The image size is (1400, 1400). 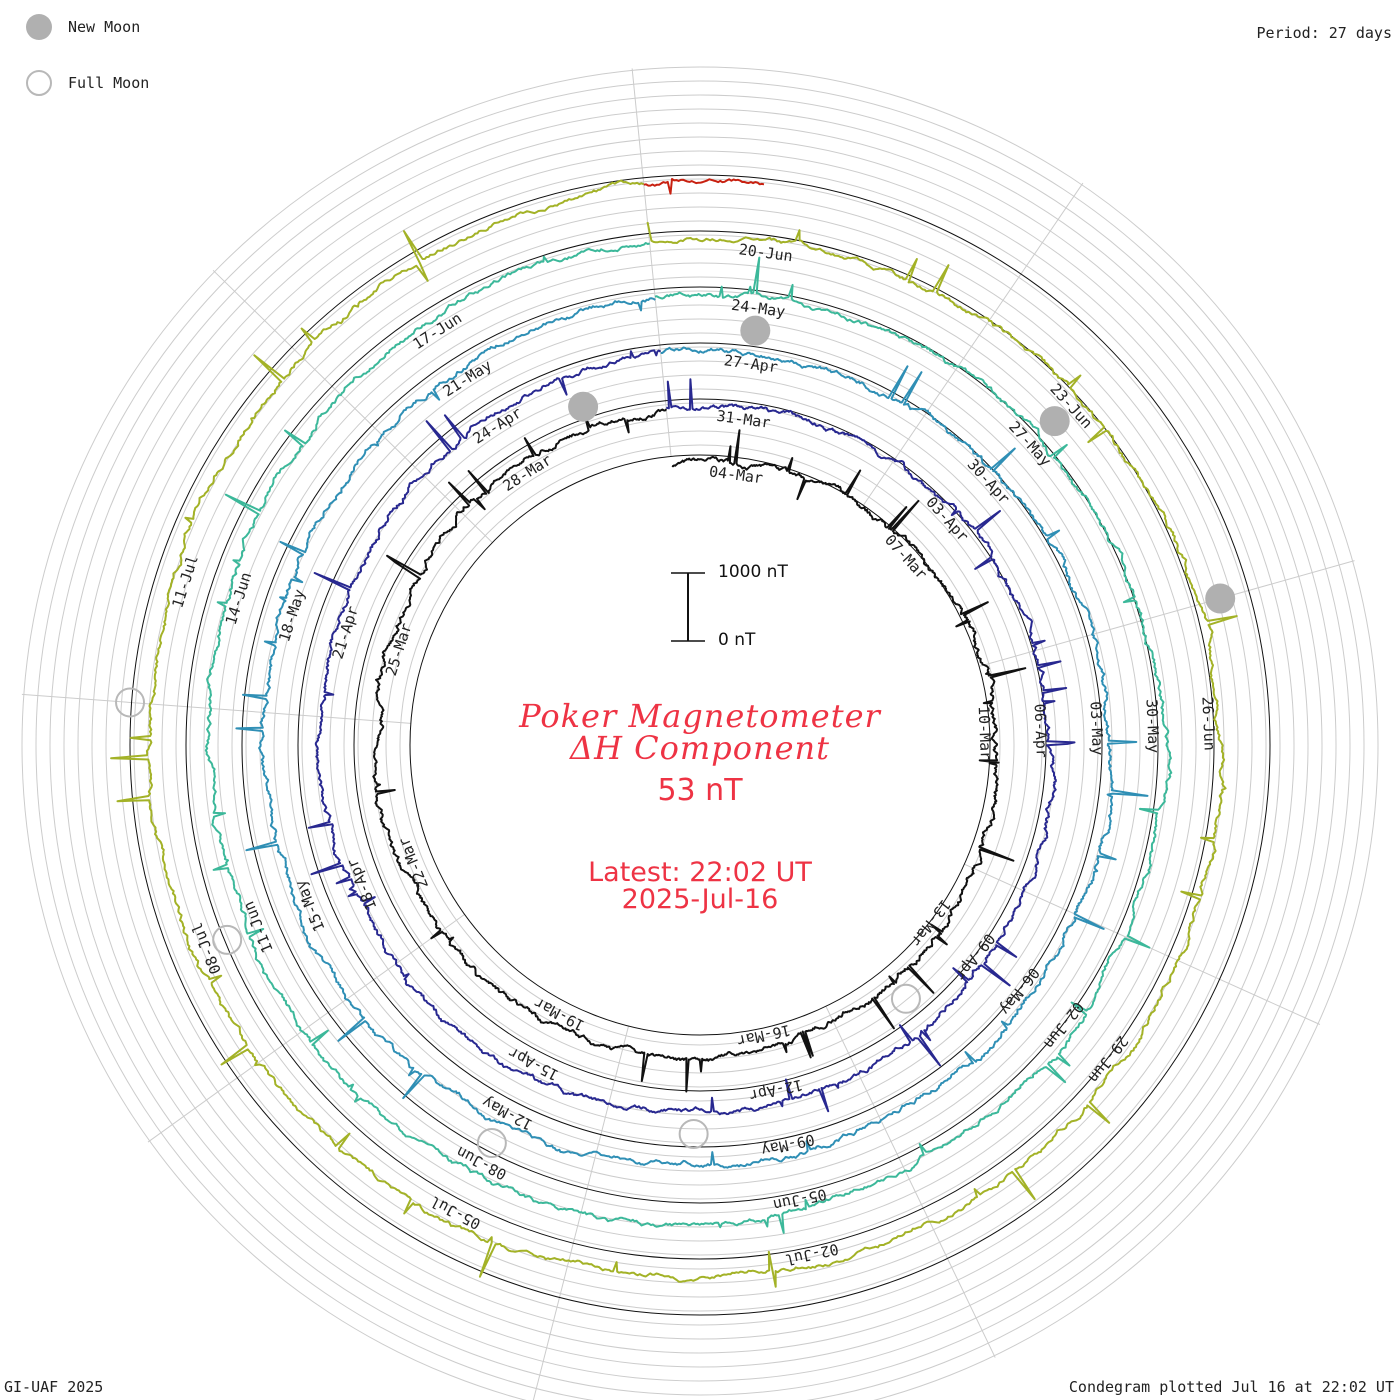 What do you see at coordinates (39, 27) in the screenshot?
I see `new-moon-icon` at bounding box center [39, 27].